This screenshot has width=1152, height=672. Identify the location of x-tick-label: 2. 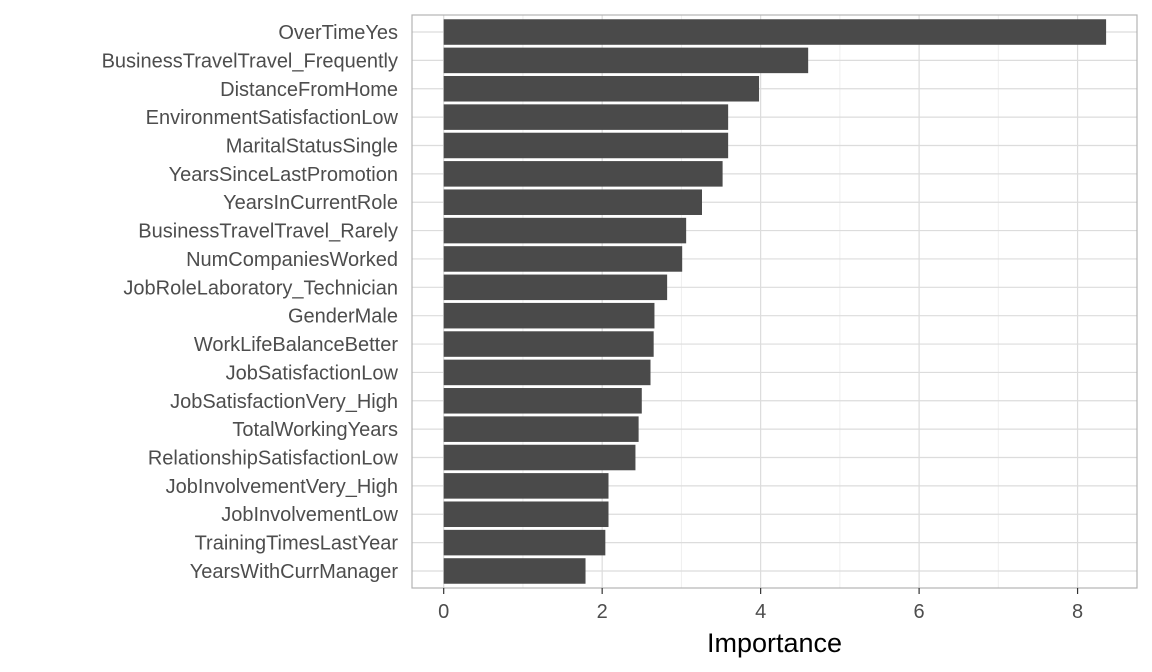
(602, 612).